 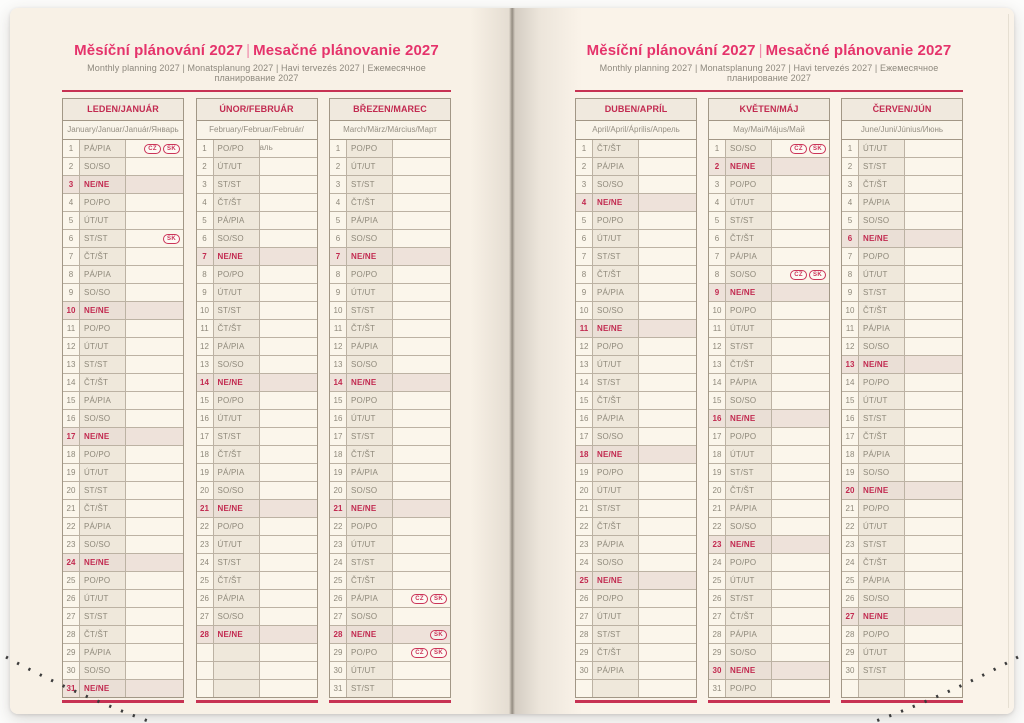 What do you see at coordinates (390, 130) in the screenshot?
I see `month-subtitle: March/März/Március/Март` at bounding box center [390, 130].